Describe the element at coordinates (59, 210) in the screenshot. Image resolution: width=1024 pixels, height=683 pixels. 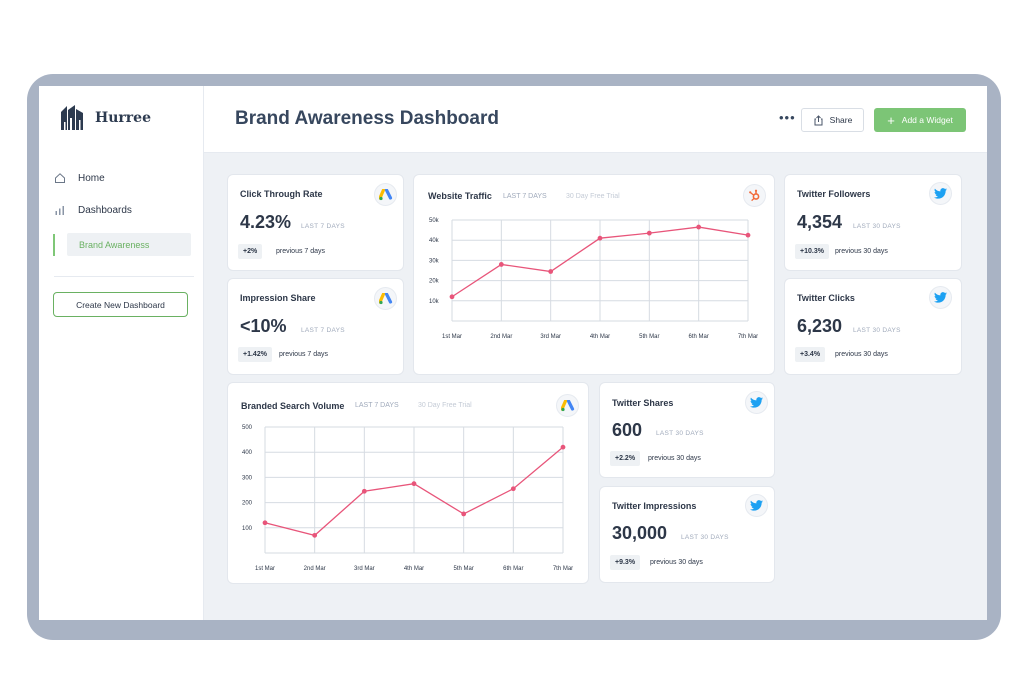
I see `bar-chart-icon` at that location.